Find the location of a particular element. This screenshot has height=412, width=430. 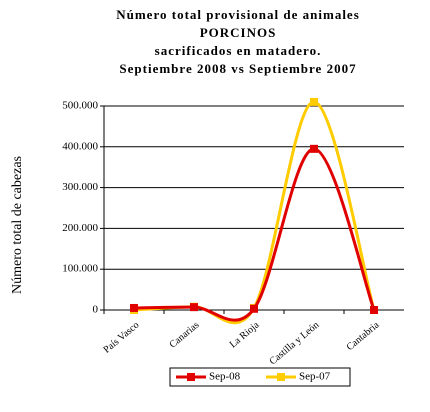

x-tick-label: Castilla y León is located at coordinates (295, 344).